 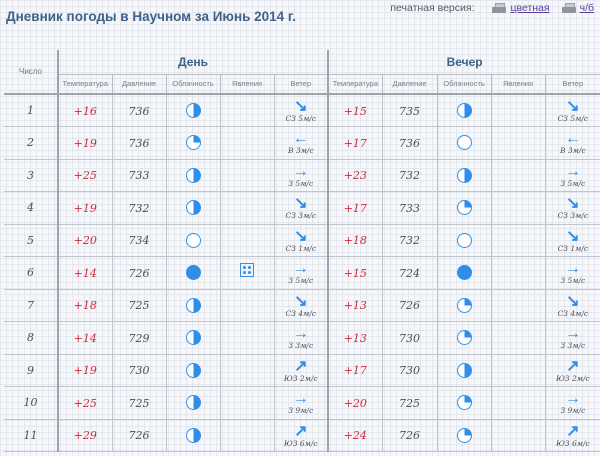 What do you see at coordinates (572, 240) in the screenshot?
I see `evening-wind-cell: ↘ СЗ 1м/с` at bounding box center [572, 240].